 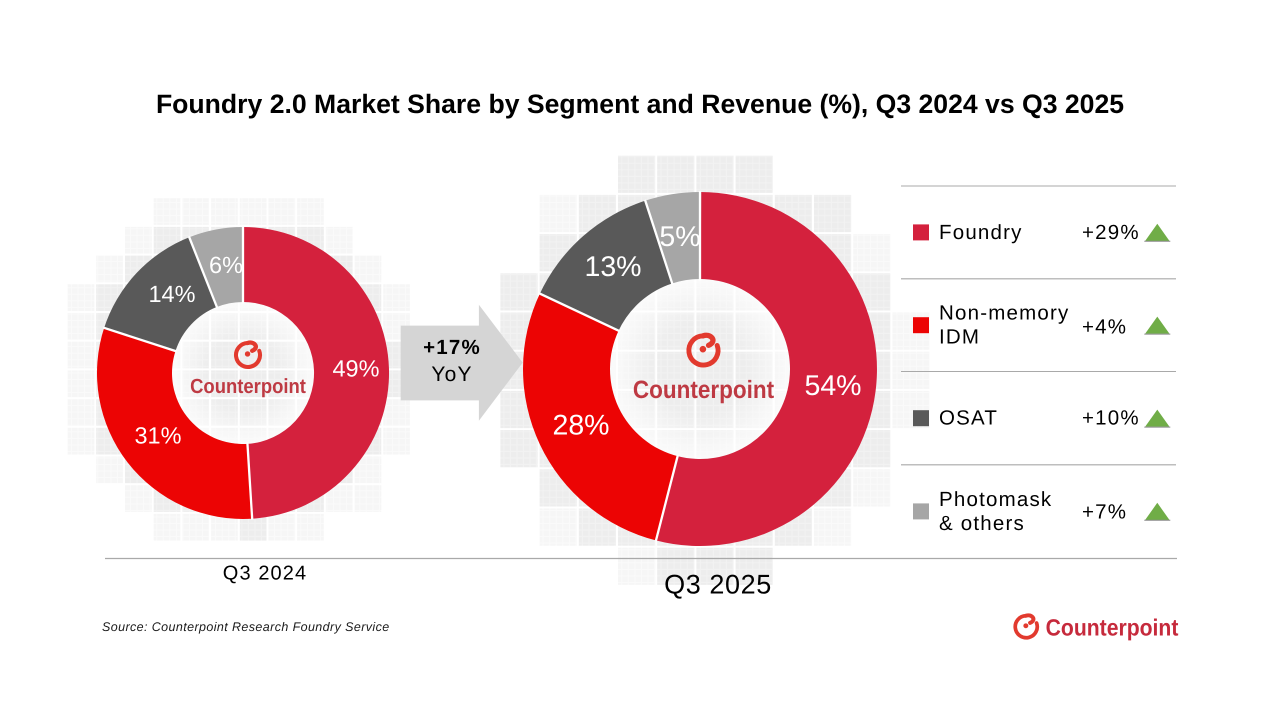 I want to click on svg-text: 49%, so click(x=355, y=369).